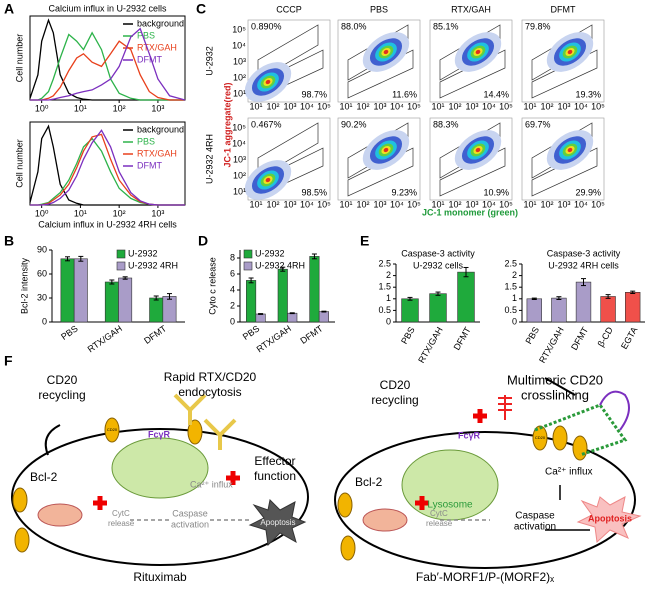  What do you see at coordinates (239, 159) in the screenshot?
I see `y-tick-label: 10³` at bounding box center [239, 159].